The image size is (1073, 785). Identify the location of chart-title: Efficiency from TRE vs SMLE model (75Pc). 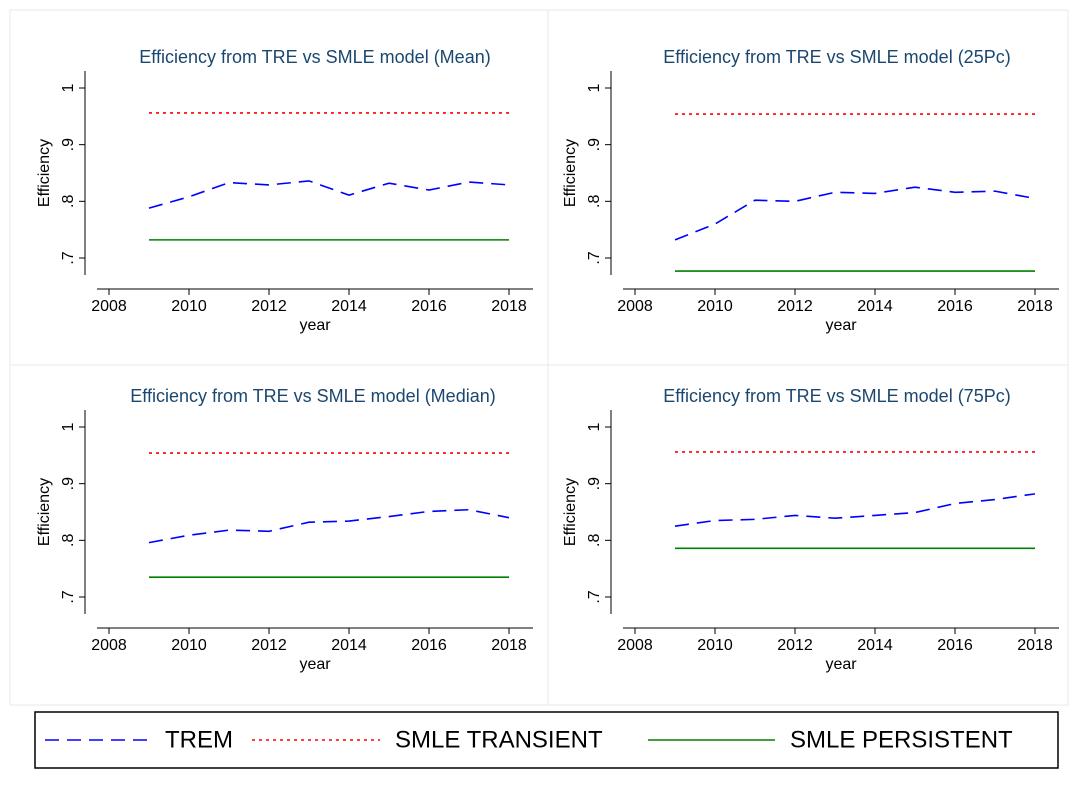
(836, 396).